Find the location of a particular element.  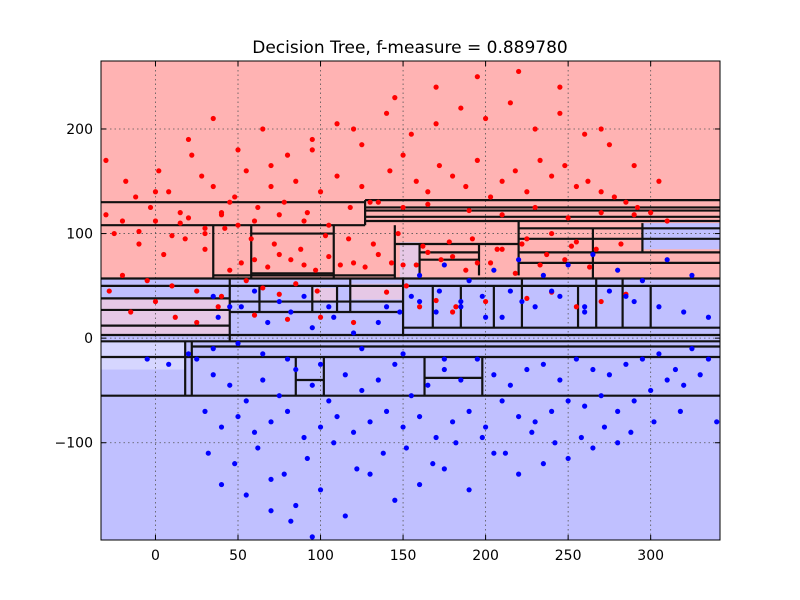

y-tick-label: 100 is located at coordinates (79, 235).